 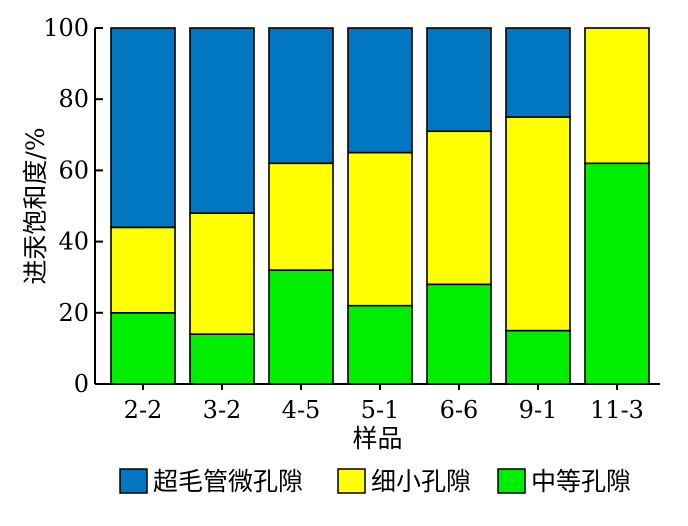 What do you see at coordinates (66, 28) in the screenshot?
I see `y-tick-label-100: 100` at bounding box center [66, 28].